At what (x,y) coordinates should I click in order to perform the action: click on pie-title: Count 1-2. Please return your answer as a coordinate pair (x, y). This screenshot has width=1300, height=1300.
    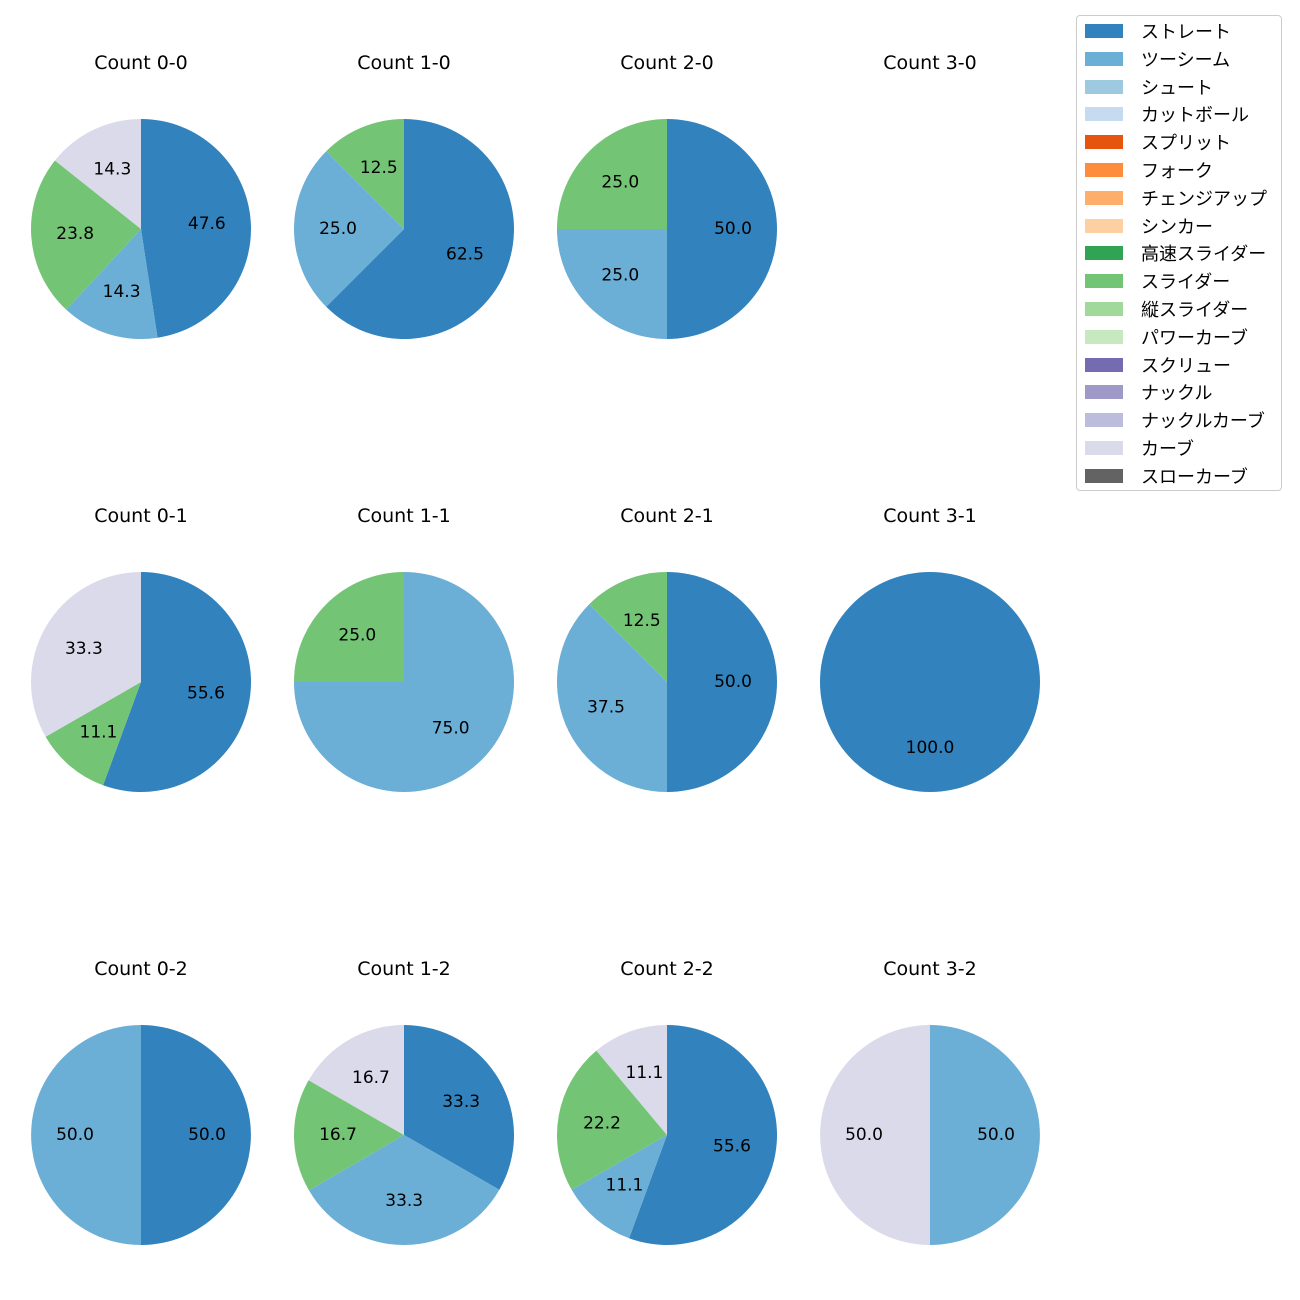
    Looking at the image, I should click on (404, 969).